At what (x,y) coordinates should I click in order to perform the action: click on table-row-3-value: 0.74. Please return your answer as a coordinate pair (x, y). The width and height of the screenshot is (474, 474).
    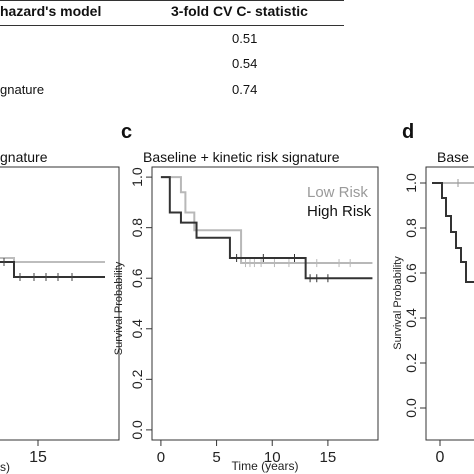
    Looking at the image, I should click on (245, 89).